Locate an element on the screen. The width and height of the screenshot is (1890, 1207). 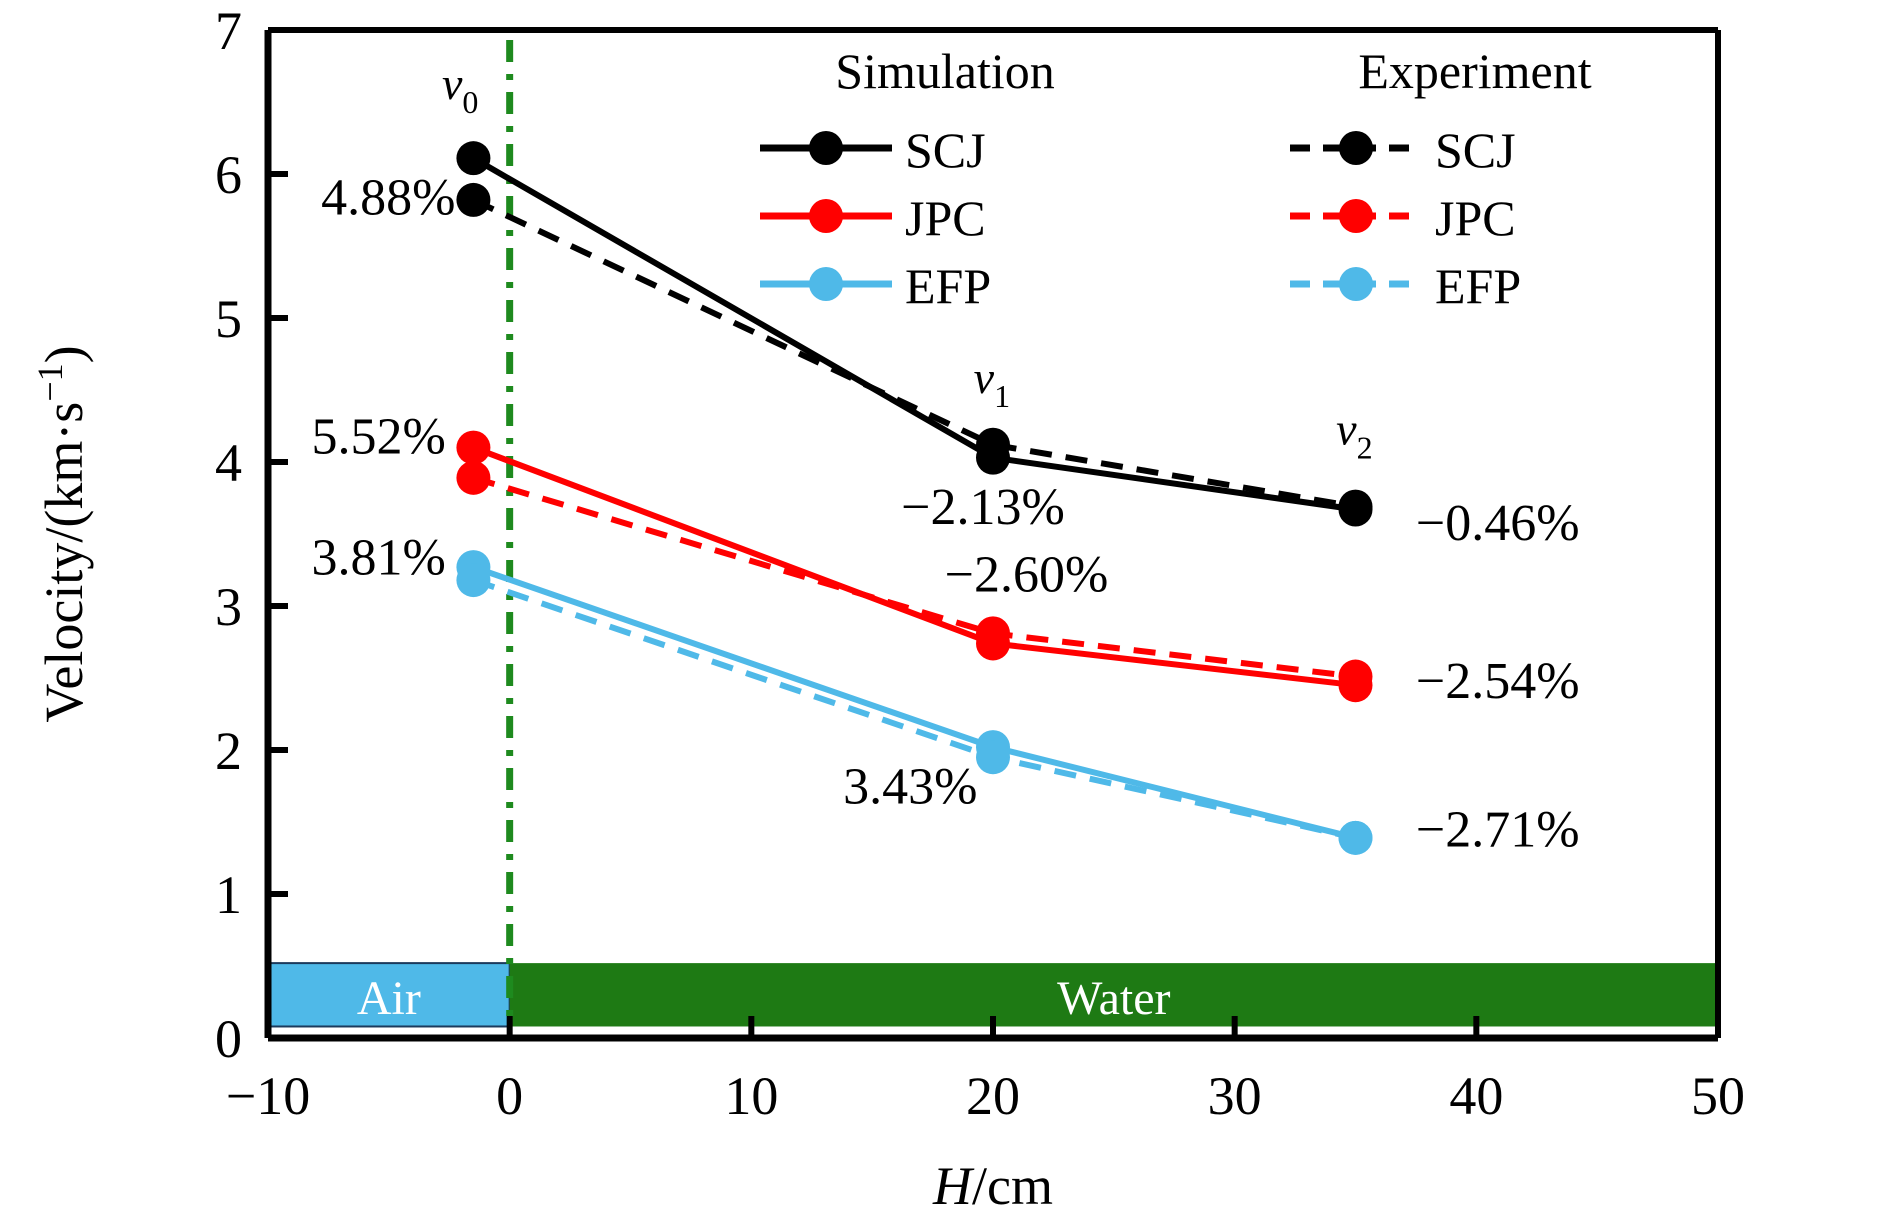
x-tick-label-30: 30 is located at coordinates (1235, 1096).